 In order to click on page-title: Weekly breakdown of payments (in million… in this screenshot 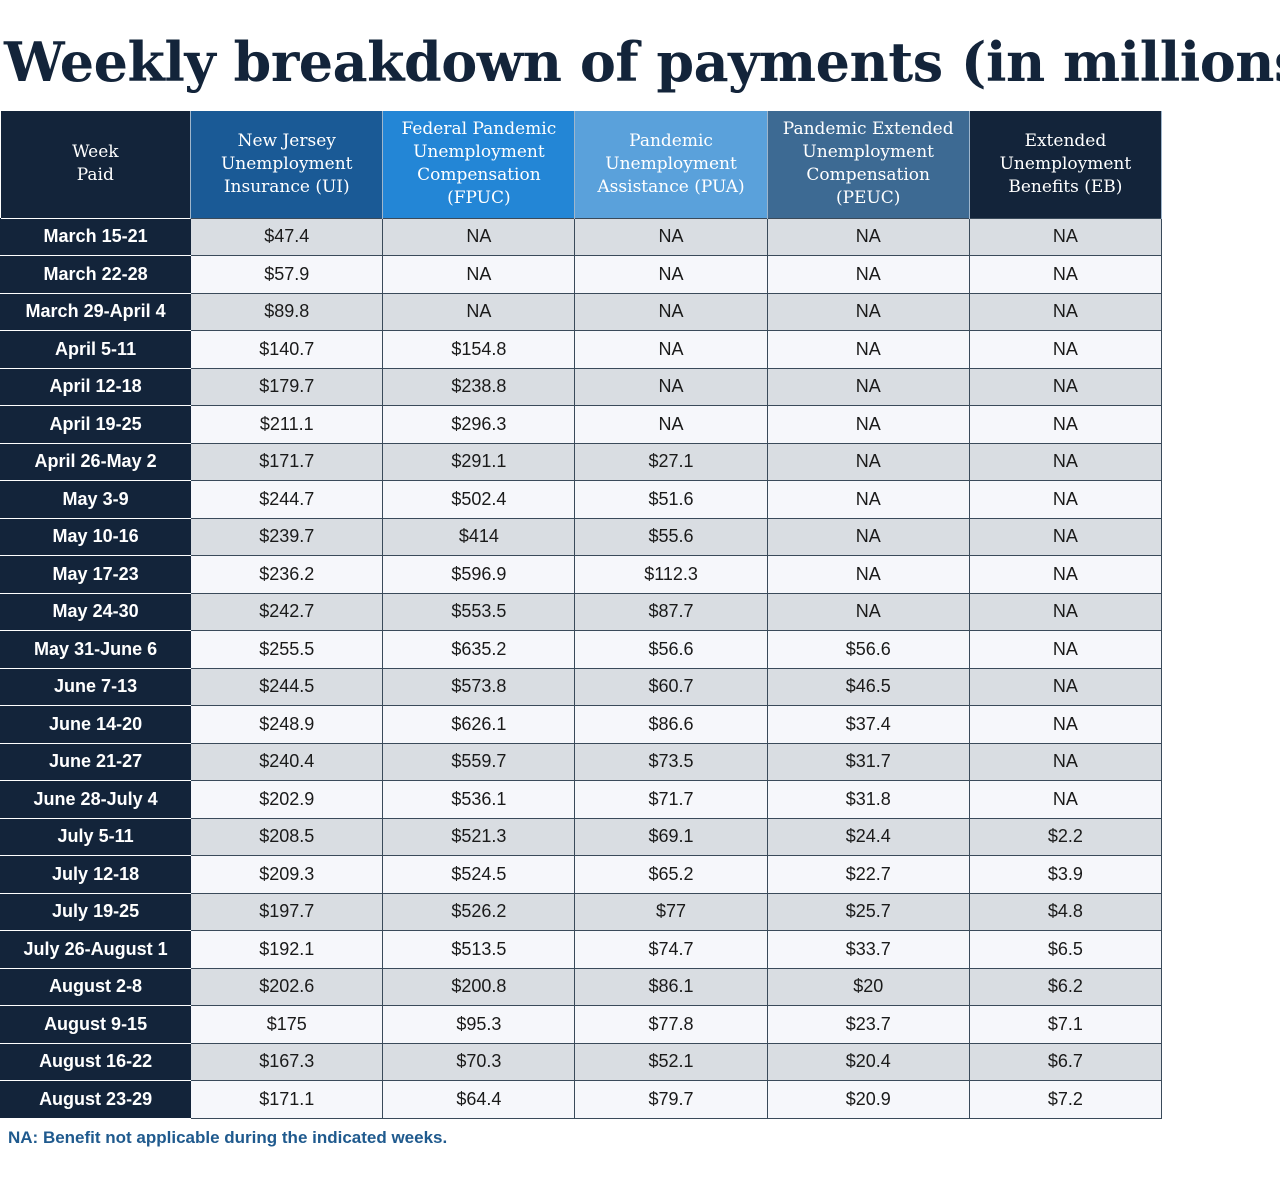, I will do `click(642, 62)`.